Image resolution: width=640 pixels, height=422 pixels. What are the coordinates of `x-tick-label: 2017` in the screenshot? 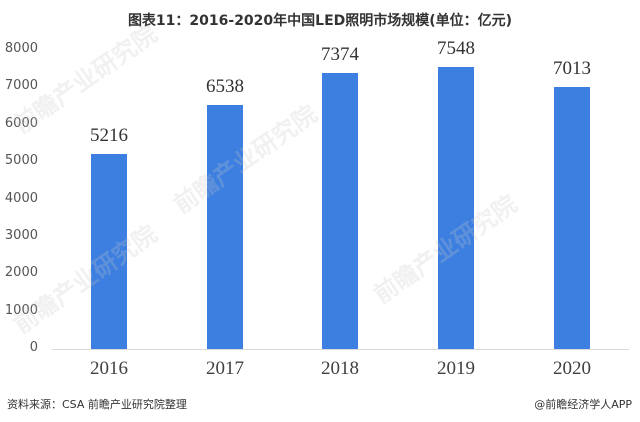 It's located at (225, 368).